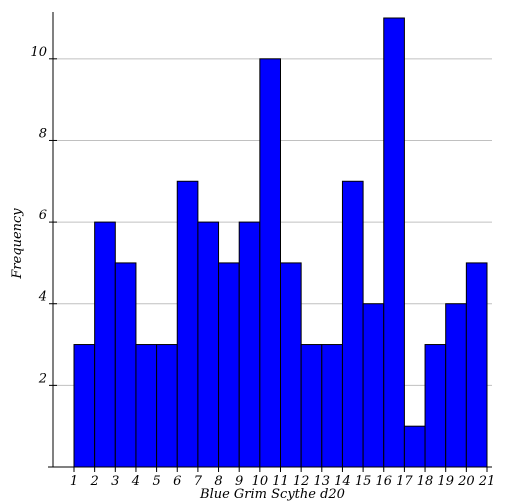 The height and width of the screenshot is (504, 505). What do you see at coordinates (177, 481) in the screenshot?
I see `x-tick-label-6: 6` at bounding box center [177, 481].